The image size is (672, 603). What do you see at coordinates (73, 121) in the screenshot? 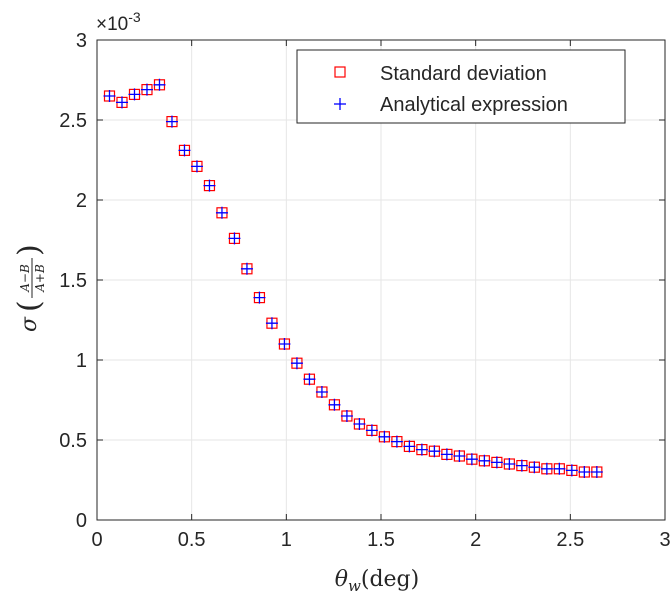
I see `y-tick-label: 2.5` at bounding box center [73, 121].